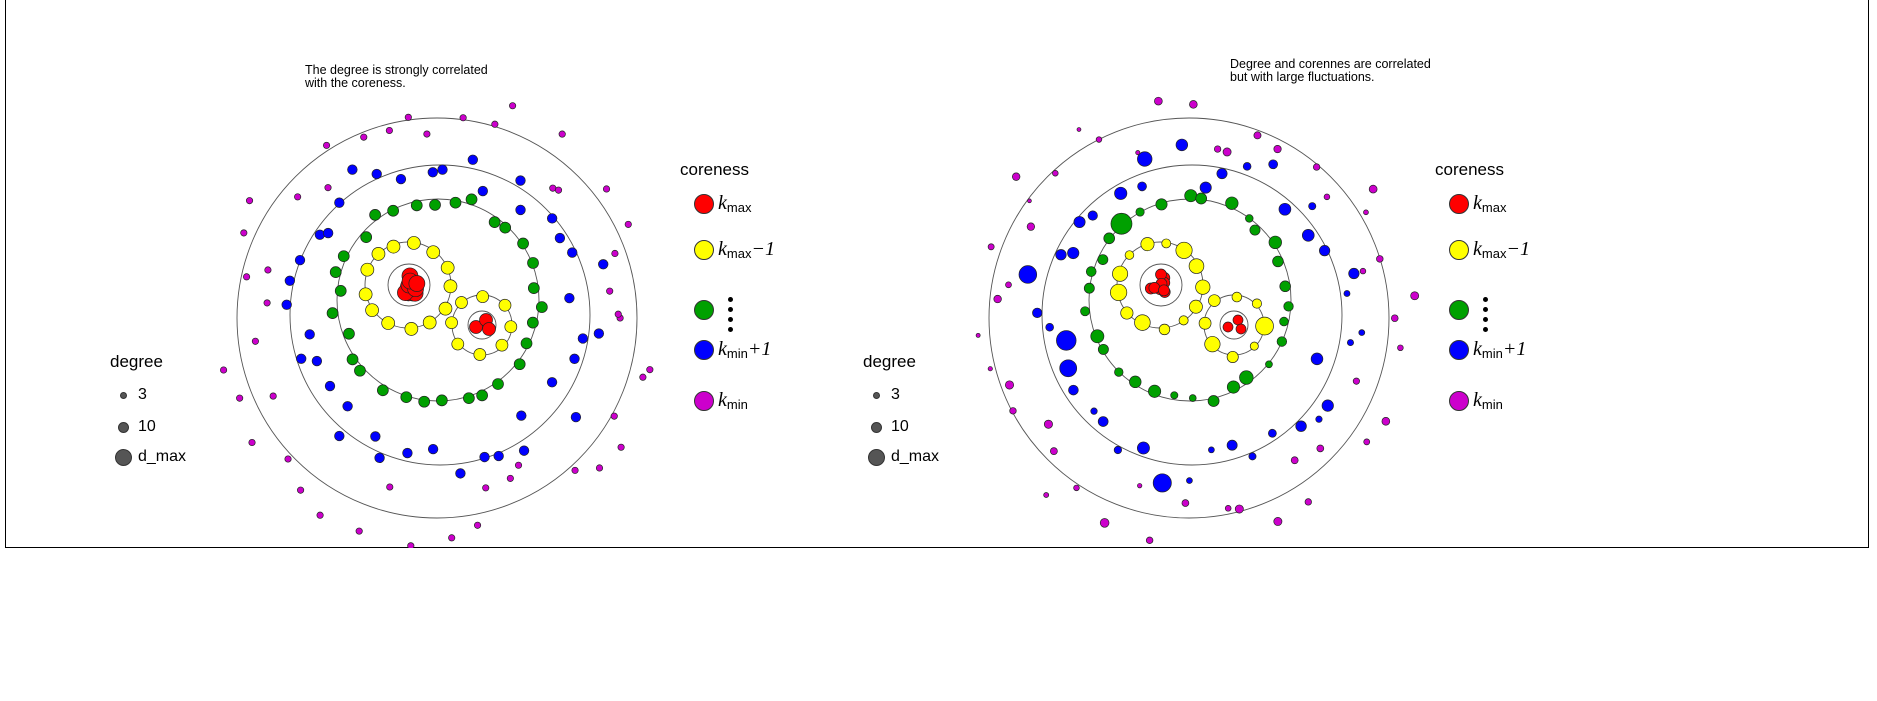 The width and height of the screenshot is (1877, 701). I want to click on coreness-legend-item-kmax-minus-1: kmax−1, so click(734, 249).